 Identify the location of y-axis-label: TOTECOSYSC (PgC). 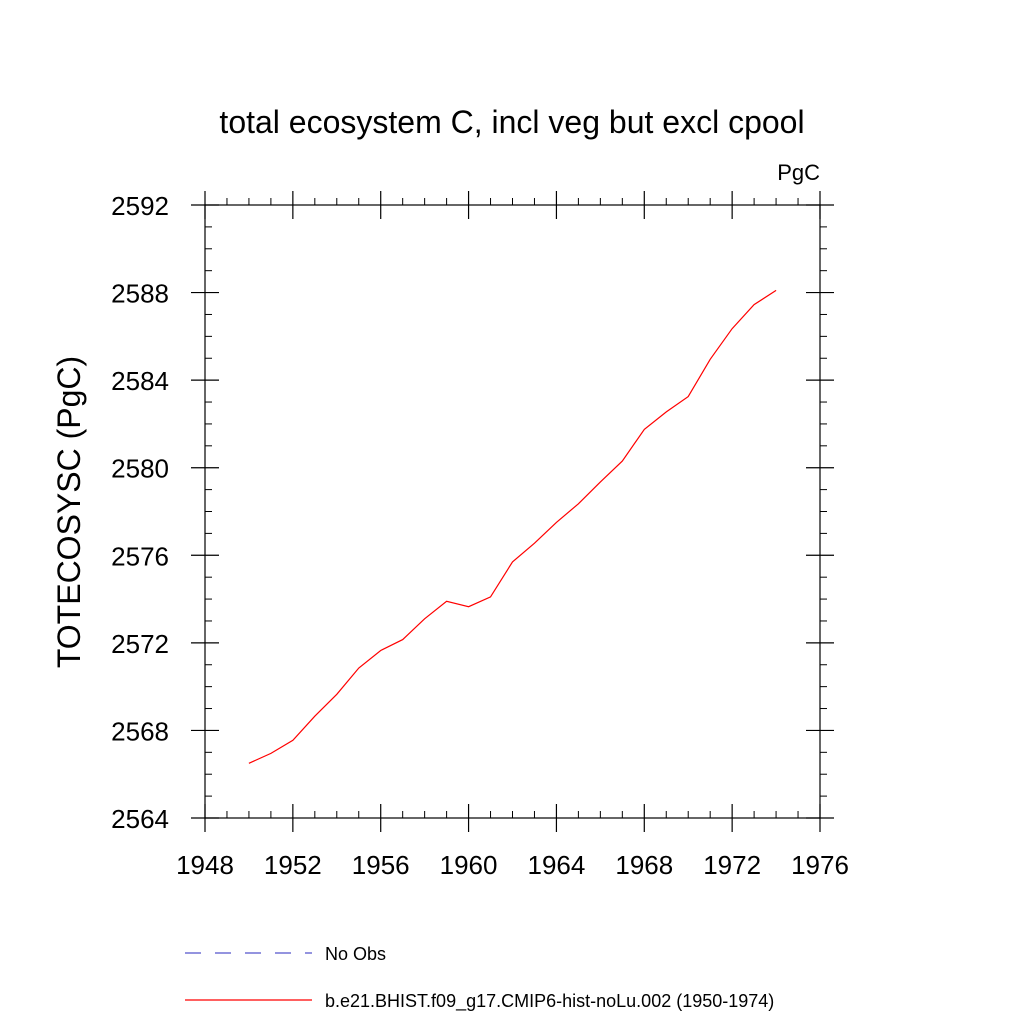
(69, 512).